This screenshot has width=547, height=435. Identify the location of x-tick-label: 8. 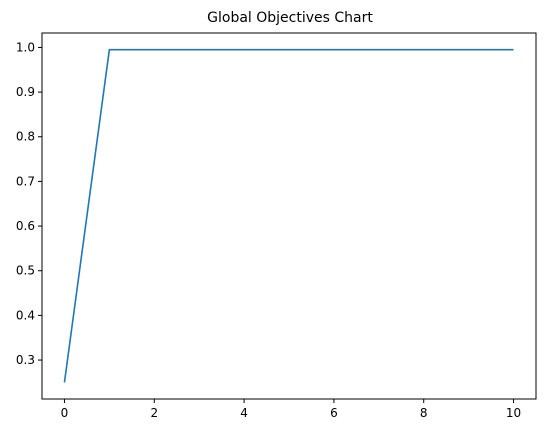
(424, 413).